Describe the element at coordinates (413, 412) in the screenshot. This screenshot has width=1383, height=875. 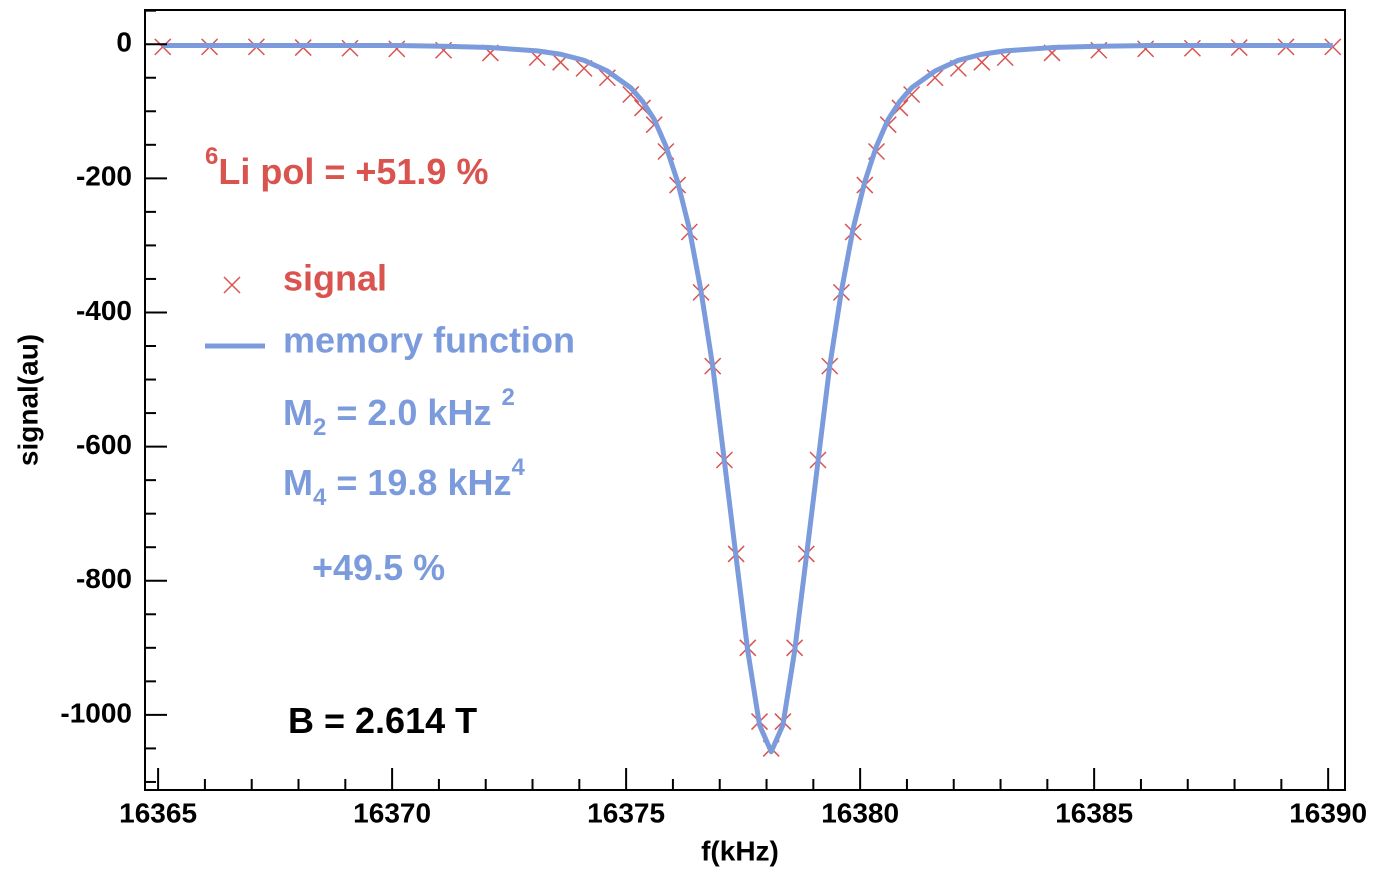
I see `annotation-part: = 2.0 kHz` at that location.